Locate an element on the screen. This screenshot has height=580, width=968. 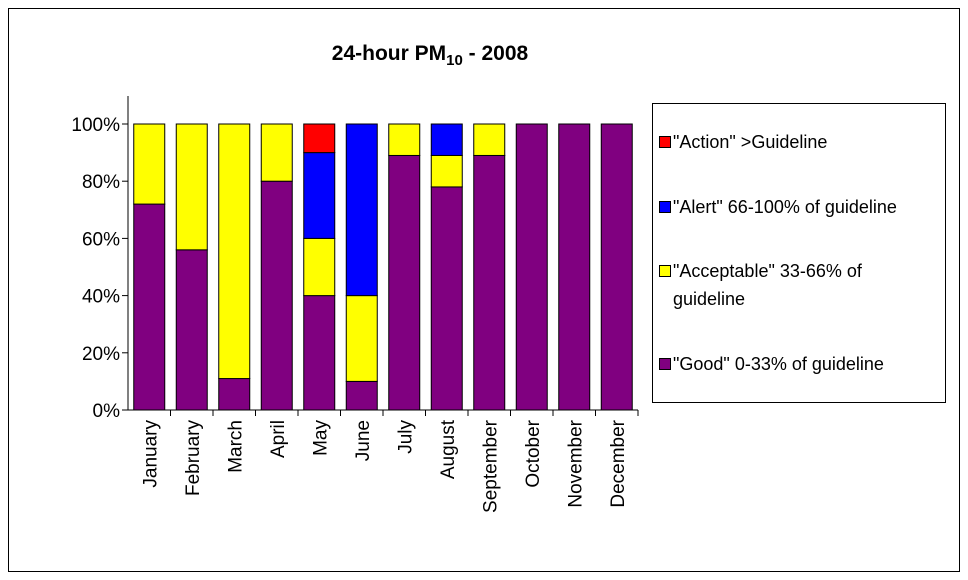
x-tick-label: February is located at coordinates (193, 458).